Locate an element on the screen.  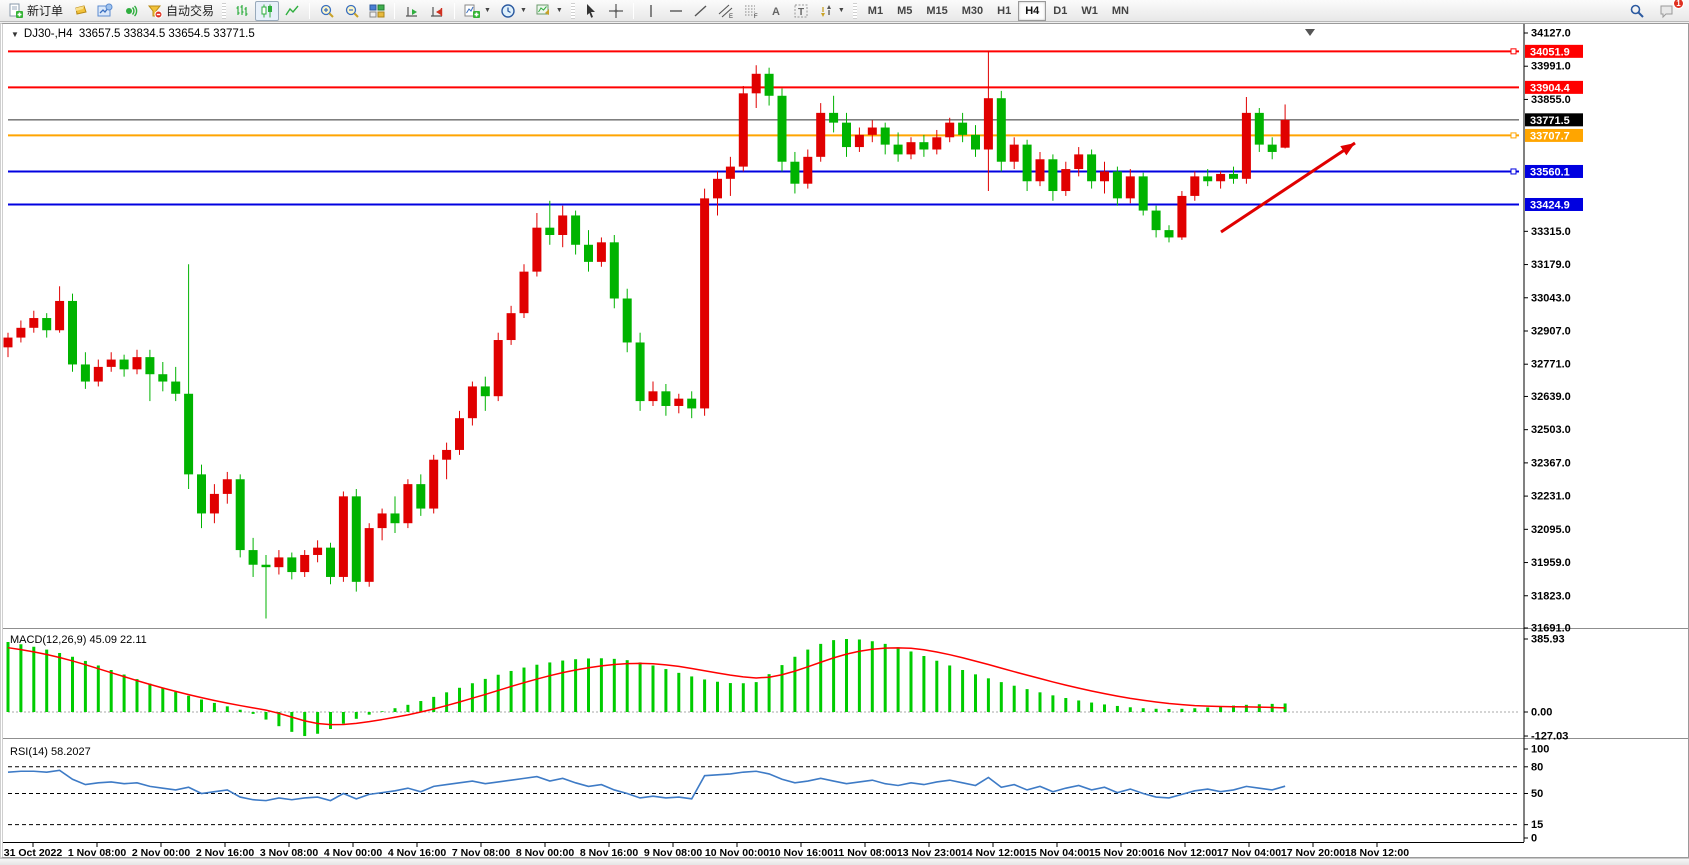
tile-windows-icon is located at coordinates (377, 10).